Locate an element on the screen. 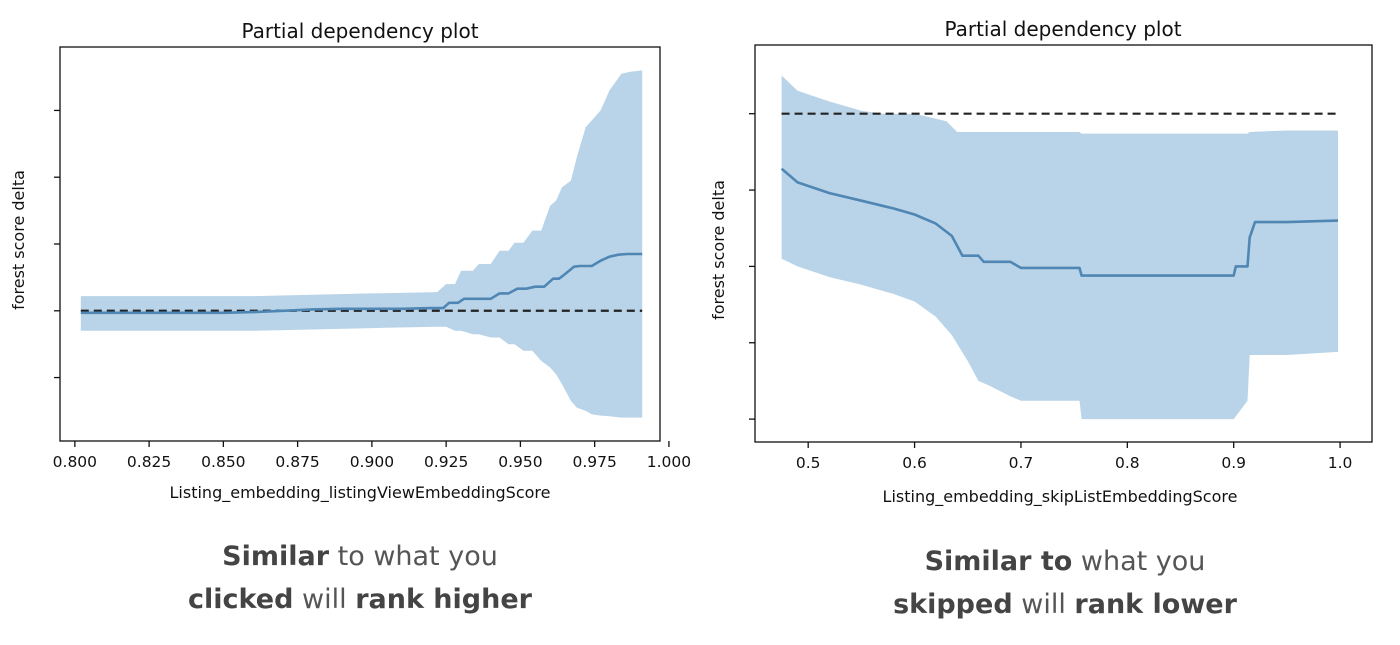 This screenshot has height=645, width=1400. caption-line: skipped will rank lower is located at coordinates (1065, 604).